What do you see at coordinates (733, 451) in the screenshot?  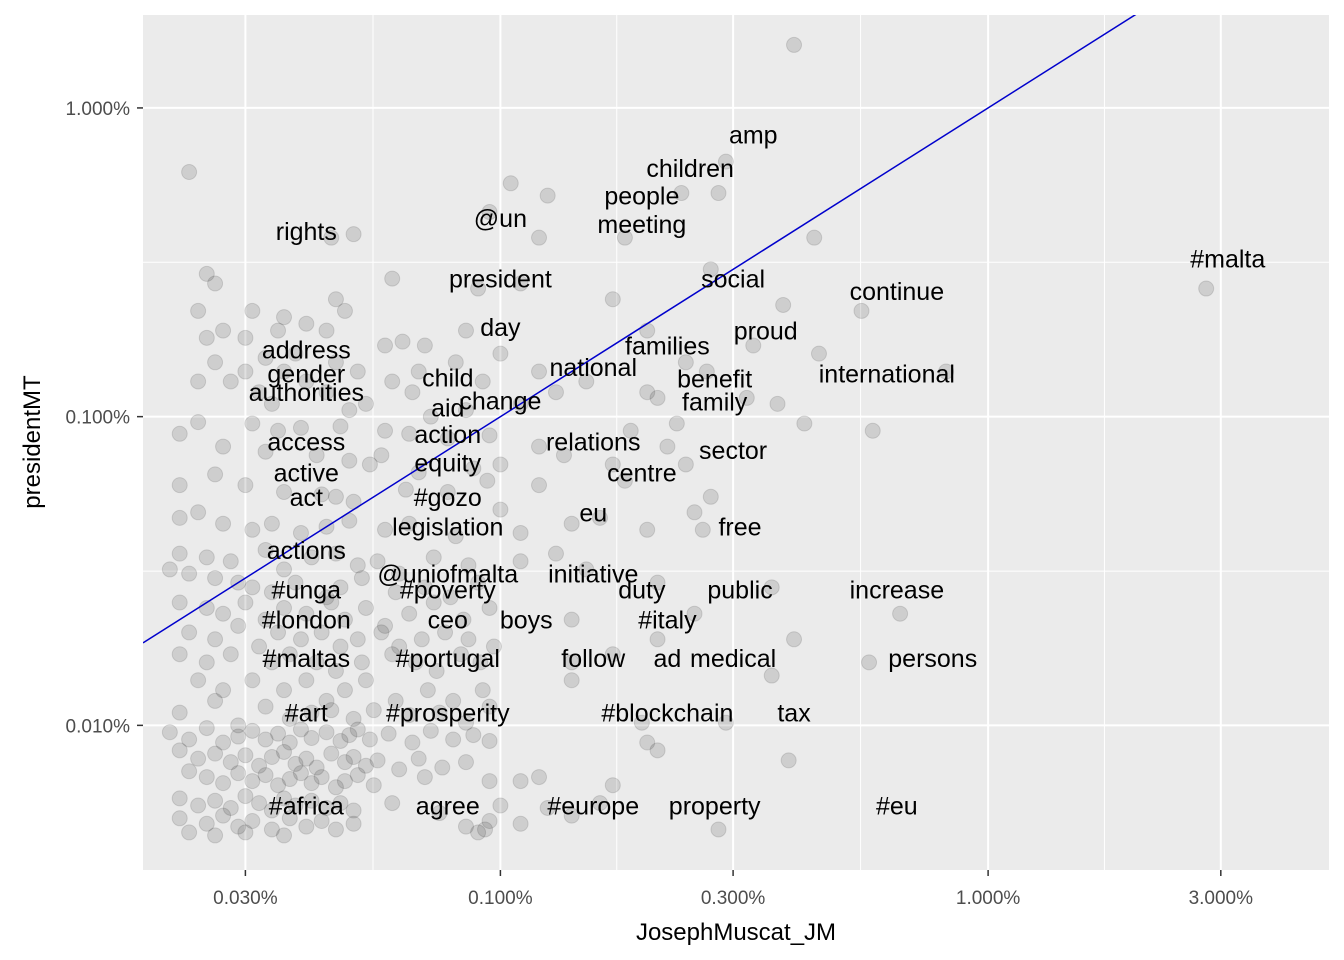 I see `word-label: sector` at bounding box center [733, 451].